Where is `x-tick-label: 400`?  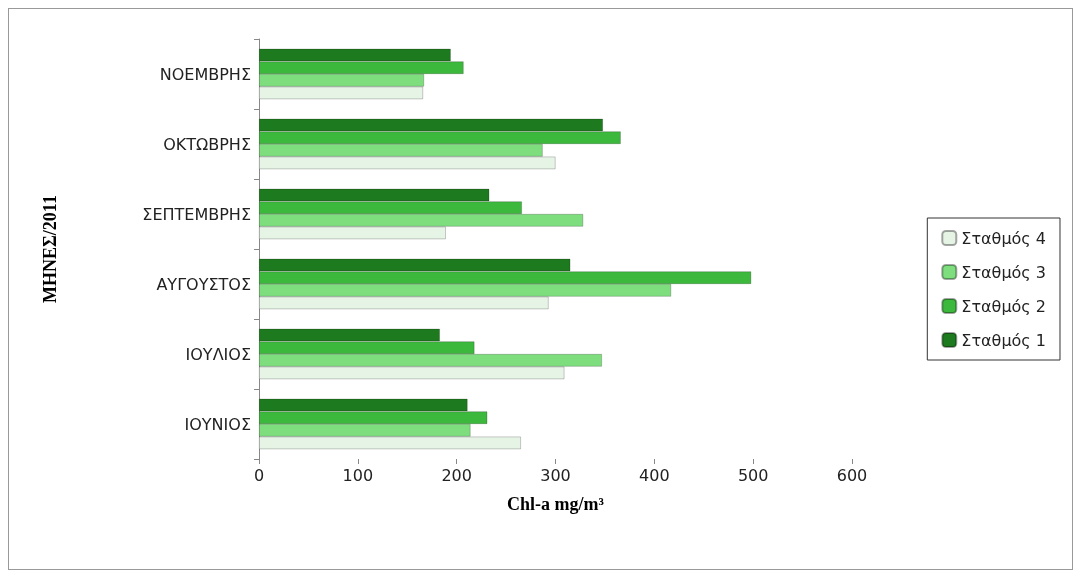 x-tick-label: 400 is located at coordinates (654, 475).